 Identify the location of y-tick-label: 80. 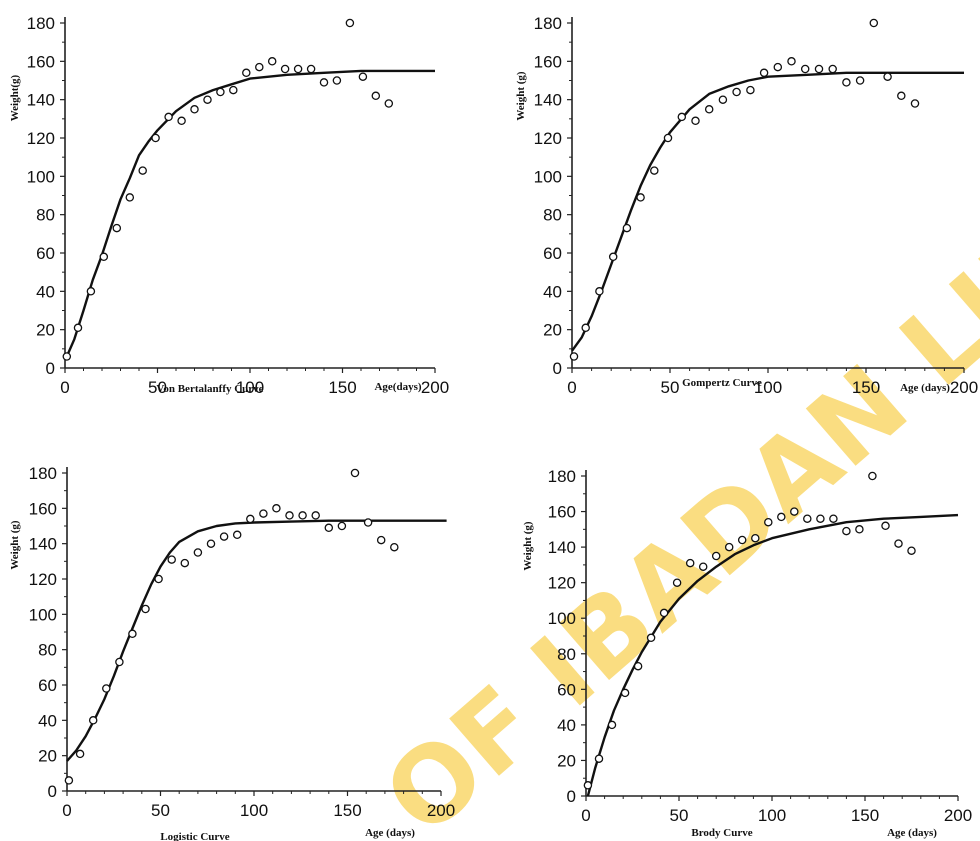
(45, 215).